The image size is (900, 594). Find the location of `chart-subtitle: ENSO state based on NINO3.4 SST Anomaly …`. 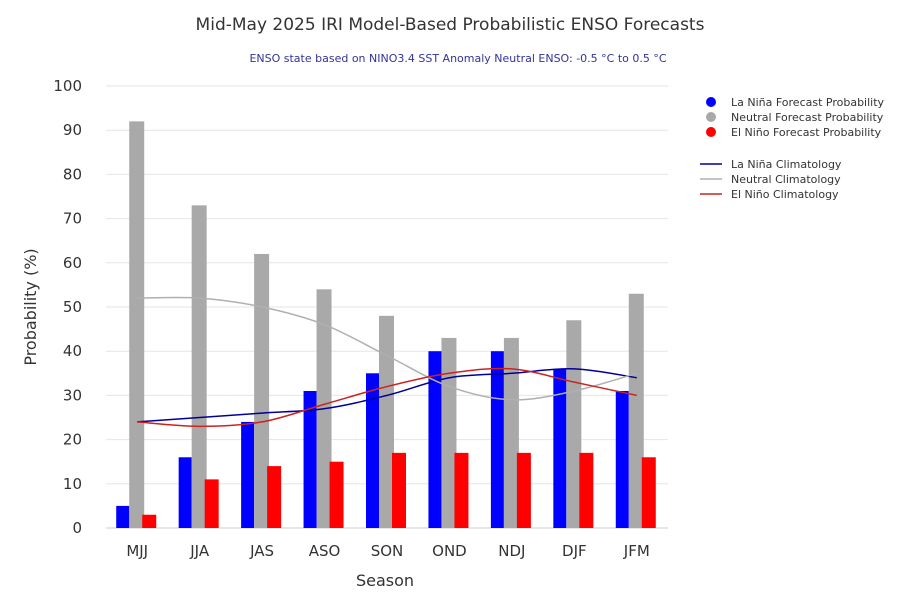

chart-subtitle: ENSO state based on NINO3.4 SST Anomaly … is located at coordinates (457, 58).